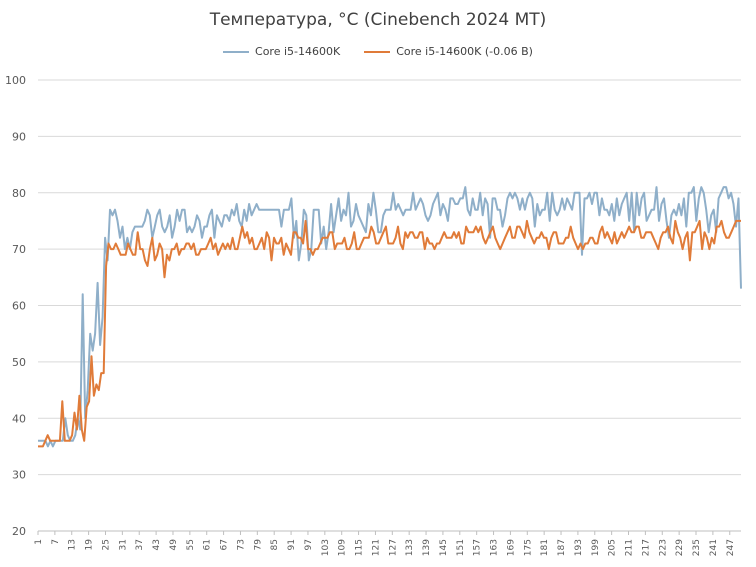 The width and height of the screenshot is (756, 567). I want to click on x-tick-label-127: 127, so click(393, 547).